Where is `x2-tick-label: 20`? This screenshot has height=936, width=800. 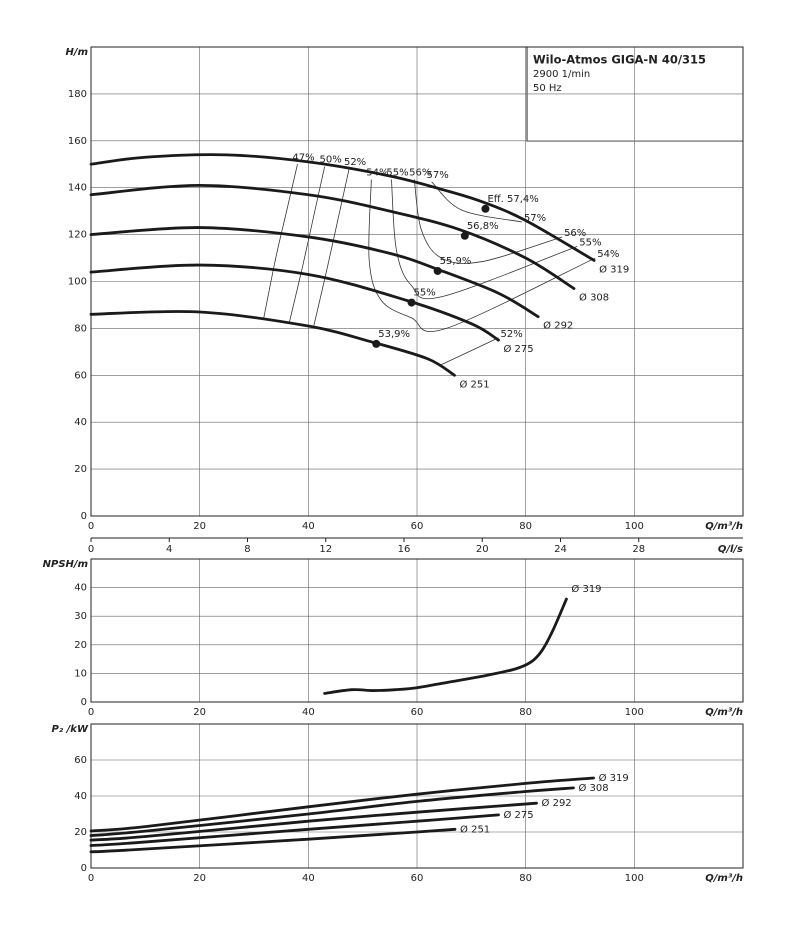
x2-tick-label: 20 is located at coordinates (482, 549).